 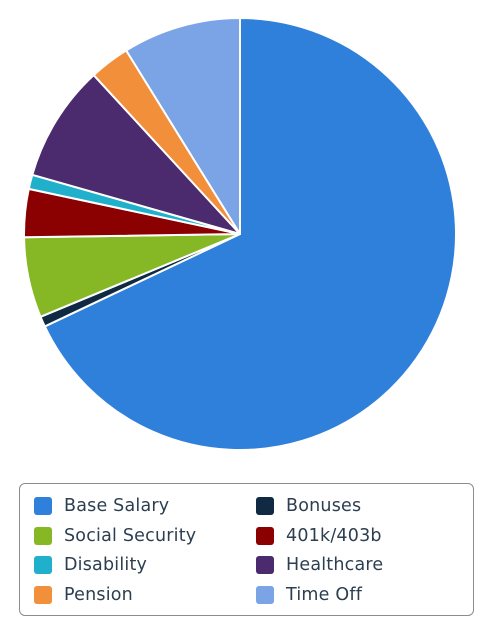 I want to click on legend-item-healthcare: Healthcare, so click(x=319, y=565).